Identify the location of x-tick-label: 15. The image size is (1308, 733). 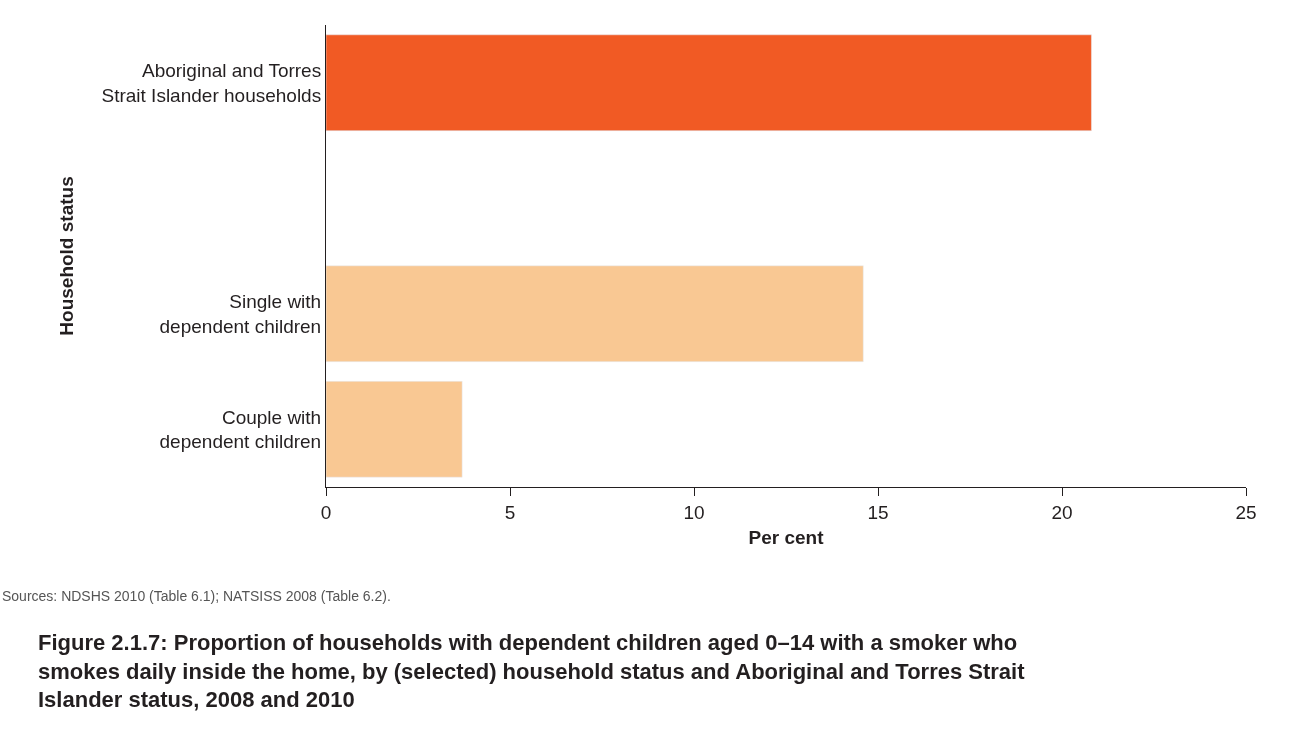
(878, 512).